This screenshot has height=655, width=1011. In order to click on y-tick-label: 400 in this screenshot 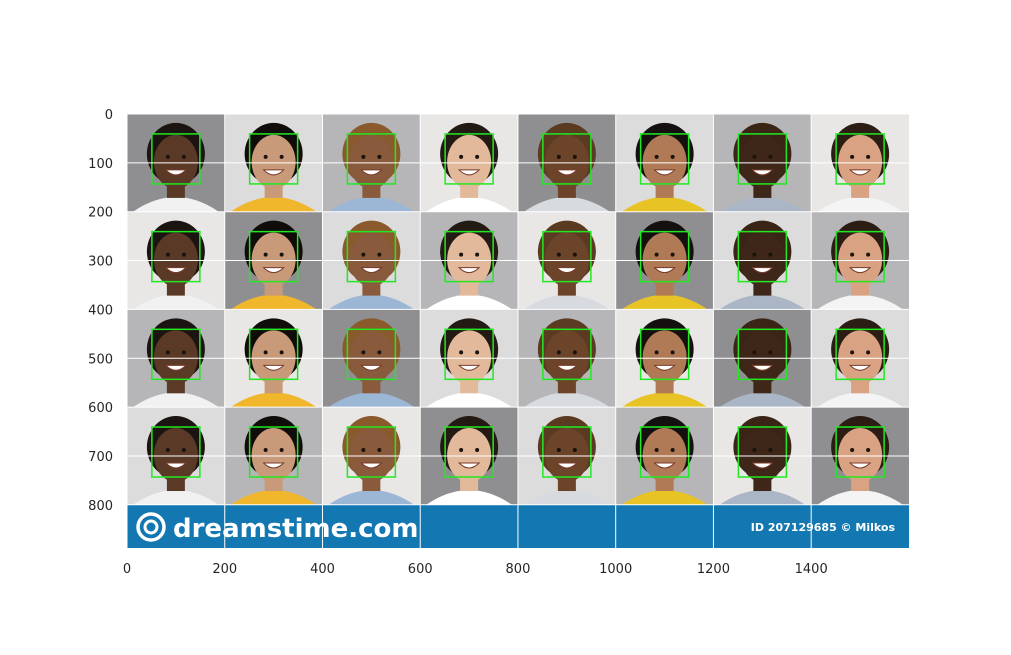, I will do `click(100, 310)`.